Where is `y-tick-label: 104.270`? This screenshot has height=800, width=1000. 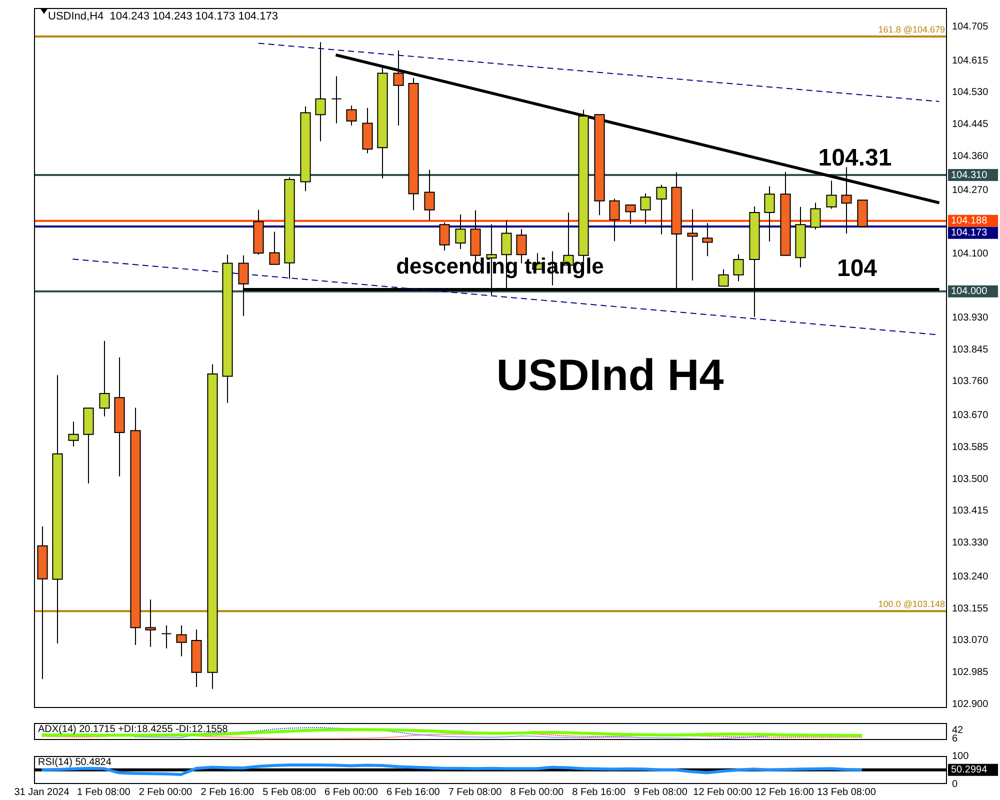
y-tick-label: 104.270 is located at coordinates (970, 190).